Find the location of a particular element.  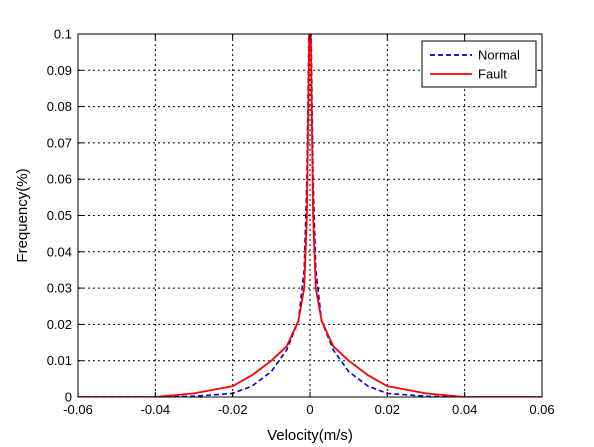

x-tick-label: -0.02 is located at coordinates (233, 409).